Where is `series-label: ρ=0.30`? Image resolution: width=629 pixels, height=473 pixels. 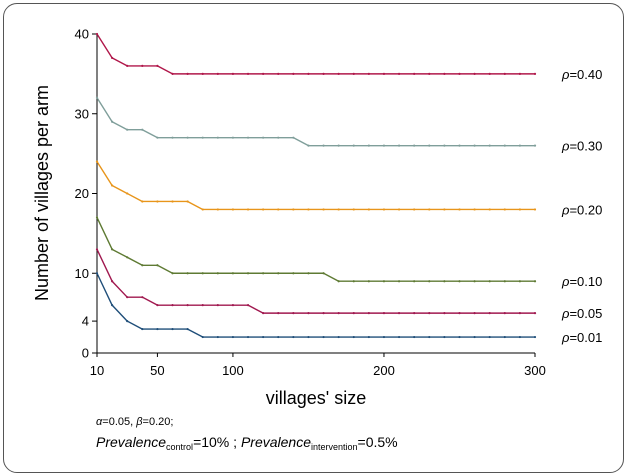
series-label: ρ=0.30 is located at coordinates (581, 146).